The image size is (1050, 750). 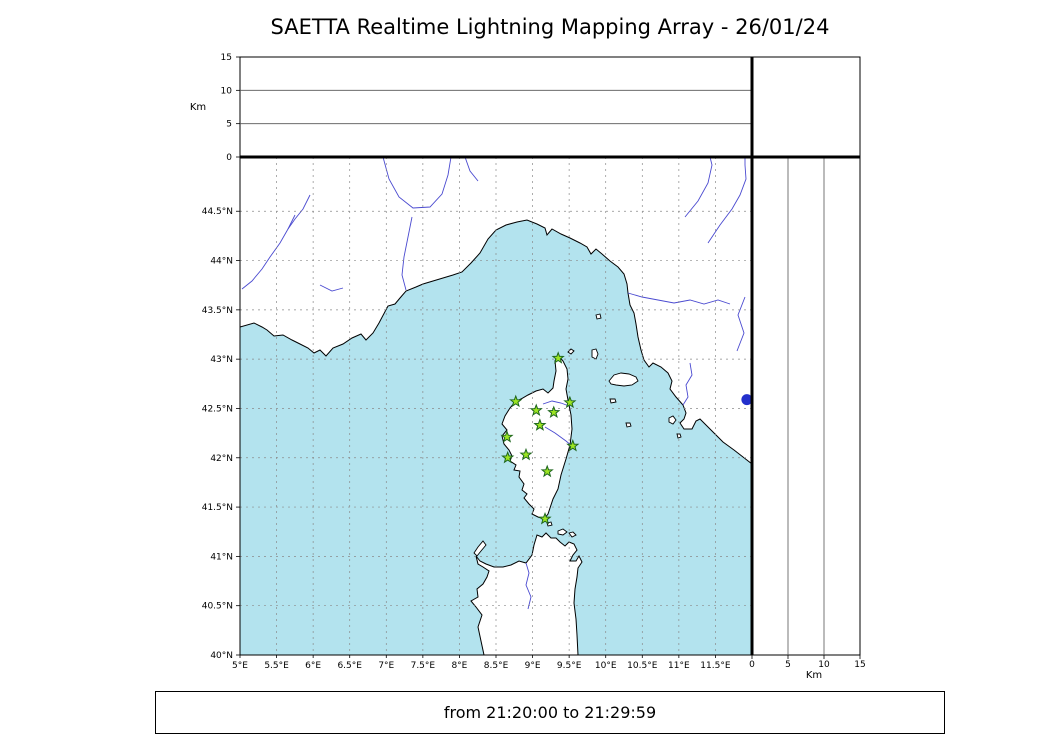 I want to click on lon-tick-label: 8°E, so click(x=459, y=666).